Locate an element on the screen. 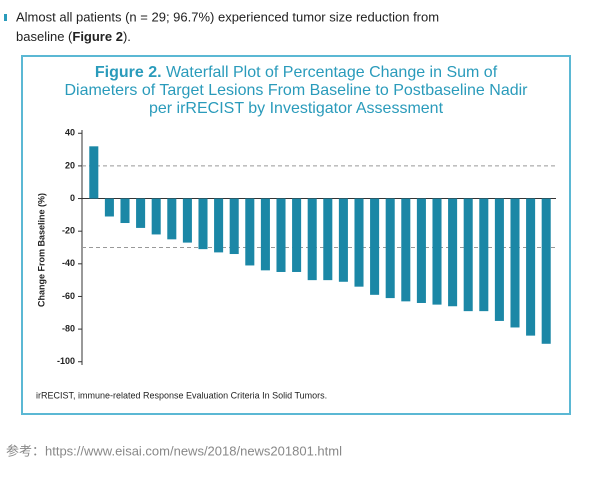 The height and width of the screenshot is (485, 592). y-tick-label: -100 is located at coordinates (66, 361).